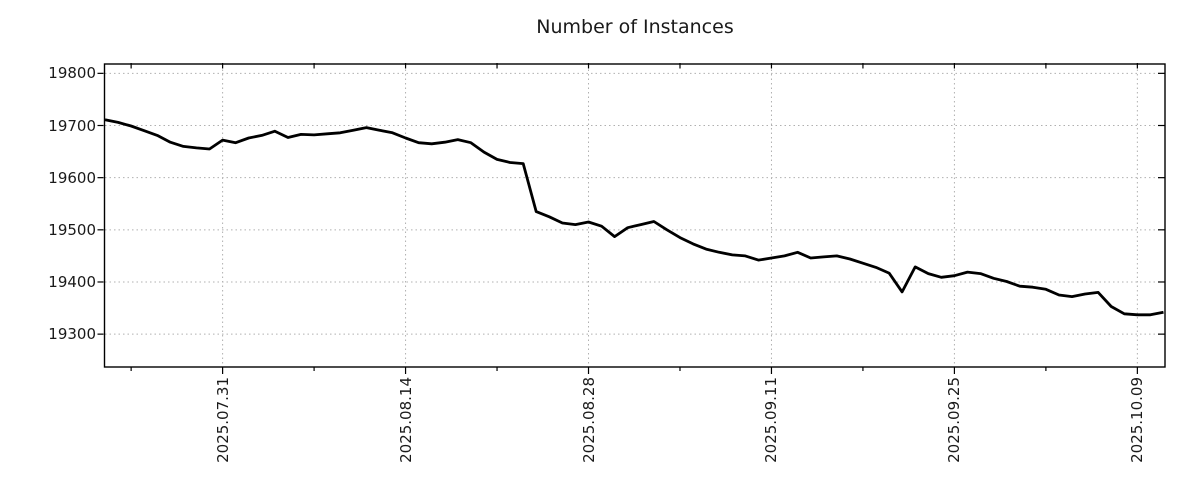 Image resolution: width=1200 pixels, height=500 pixels. Describe the element at coordinates (635, 27) in the screenshot. I see `chart-title: Number of Instances` at that location.